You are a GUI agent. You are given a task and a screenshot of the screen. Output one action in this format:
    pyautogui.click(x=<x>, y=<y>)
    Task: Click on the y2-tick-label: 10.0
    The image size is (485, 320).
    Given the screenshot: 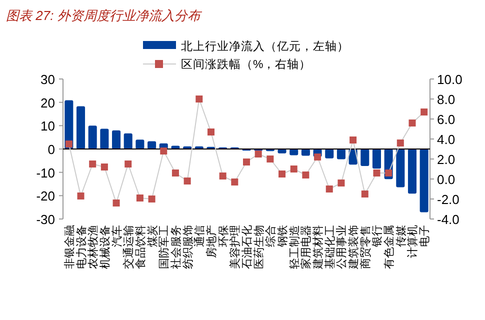 What is the action you would take?
    pyautogui.click(x=449, y=79)
    